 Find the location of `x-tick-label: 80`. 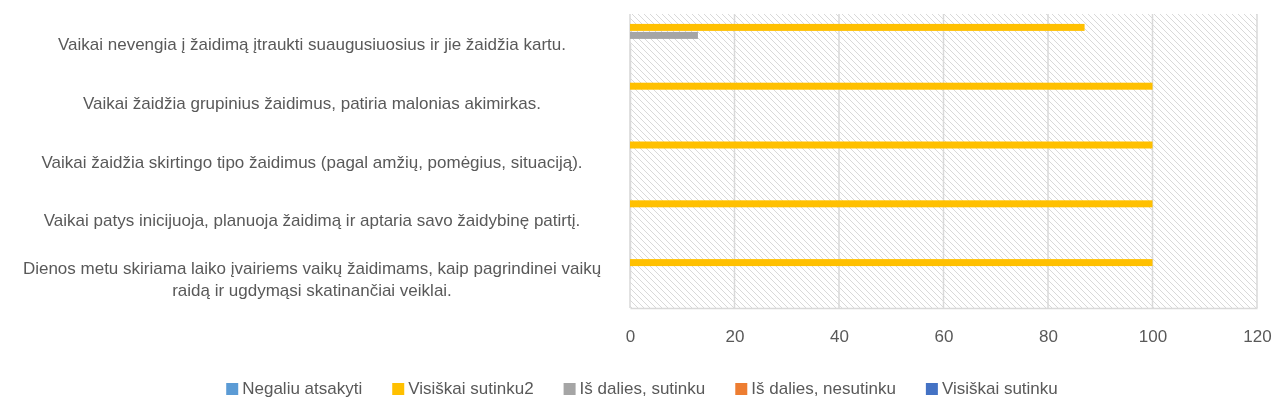

x-tick-label: 80 is located at coordinates (1048, 337).